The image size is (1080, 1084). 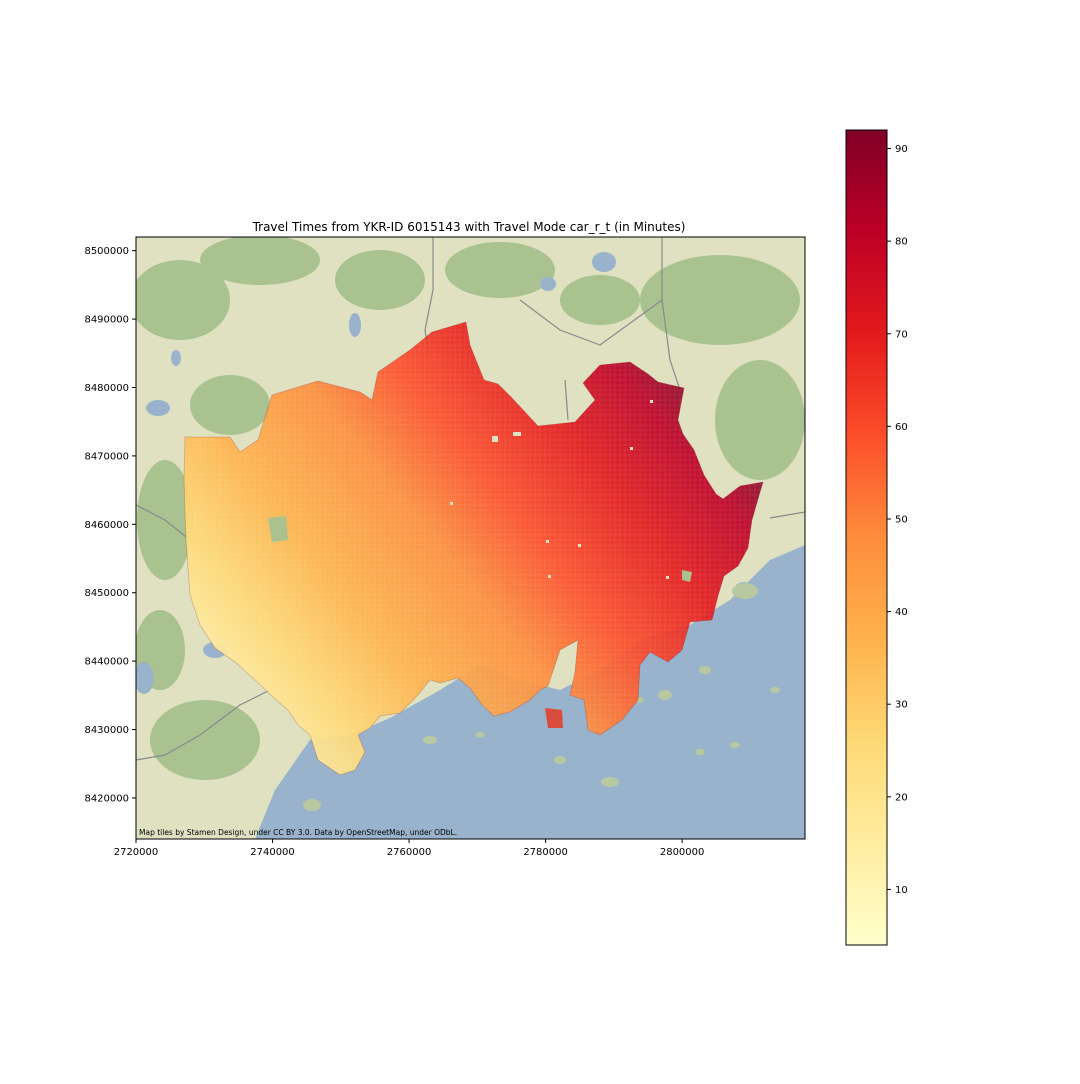 I want to click on colorbar-tick-label: 80, so click(x=901, y=242).